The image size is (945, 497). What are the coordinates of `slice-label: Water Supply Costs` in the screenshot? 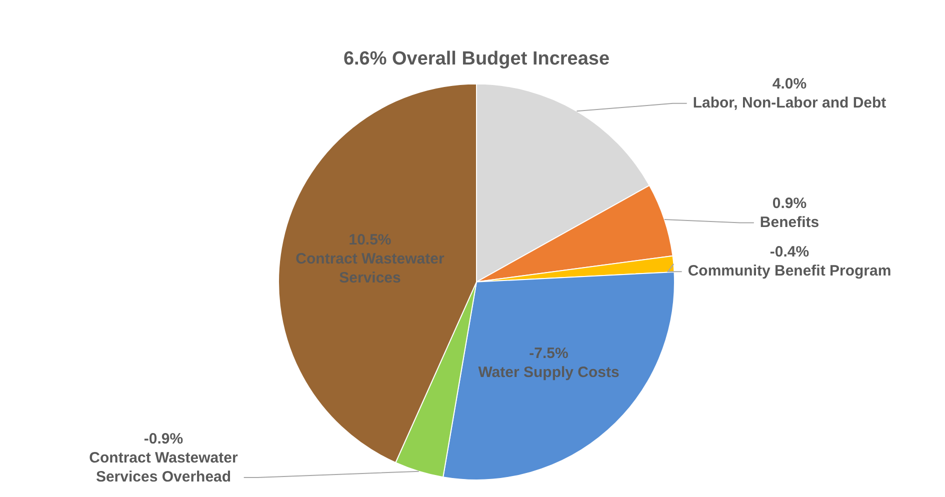 It's located at (549, 372).